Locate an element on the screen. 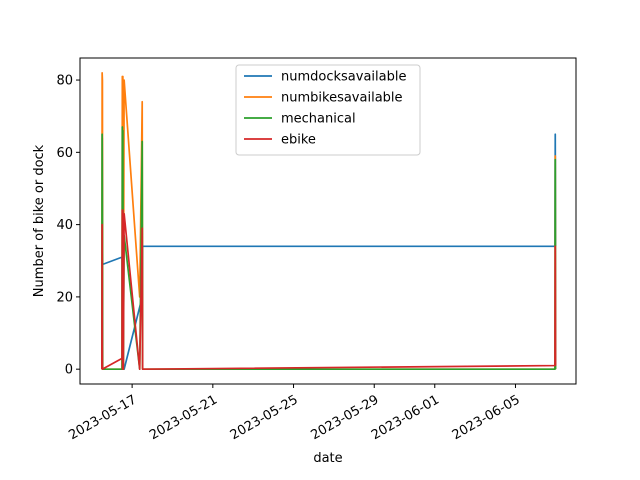 This screenshot has height=480, width=640. y-axis-ticks: 0 20 40 60 80 is located at coordinates (68, 226).